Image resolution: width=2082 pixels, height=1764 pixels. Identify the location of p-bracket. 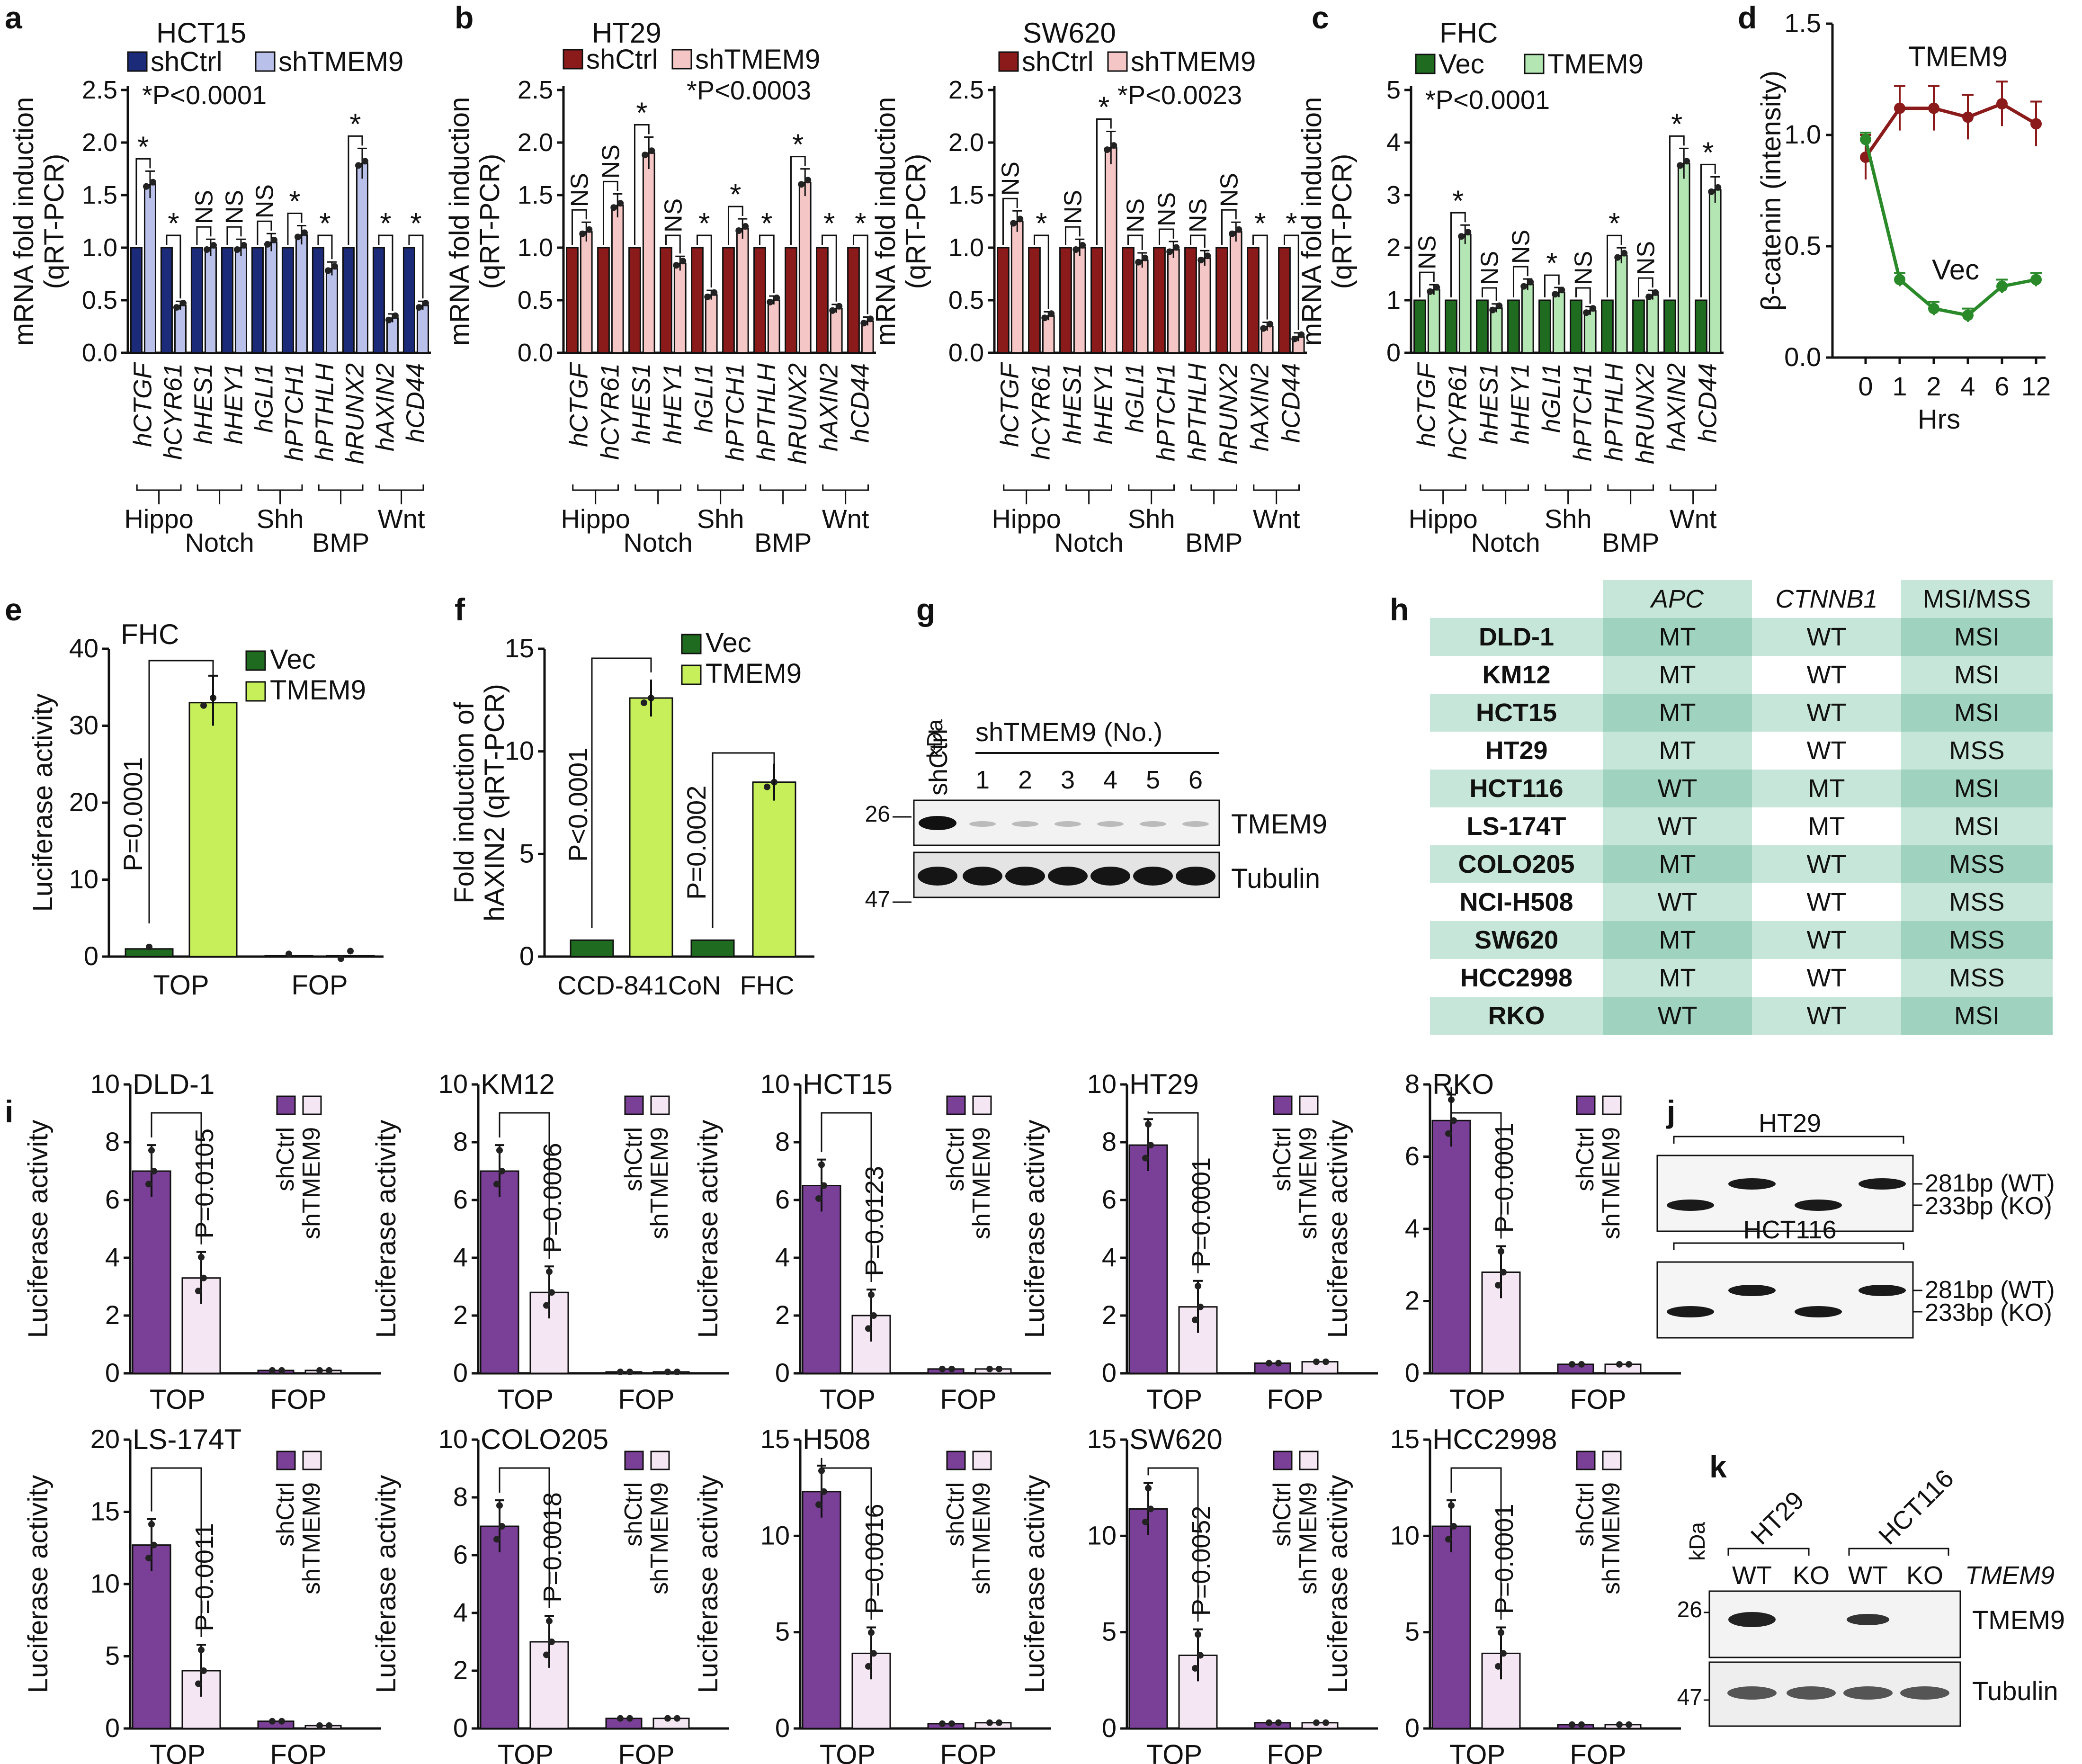
(743, 840).